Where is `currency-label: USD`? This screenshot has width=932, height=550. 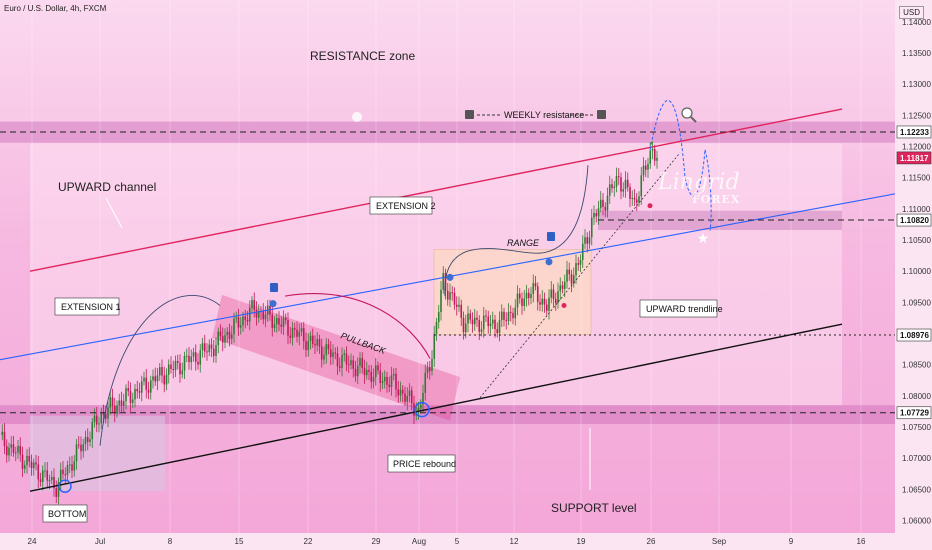 currency-label: USD is located at coordinates (911, 12).